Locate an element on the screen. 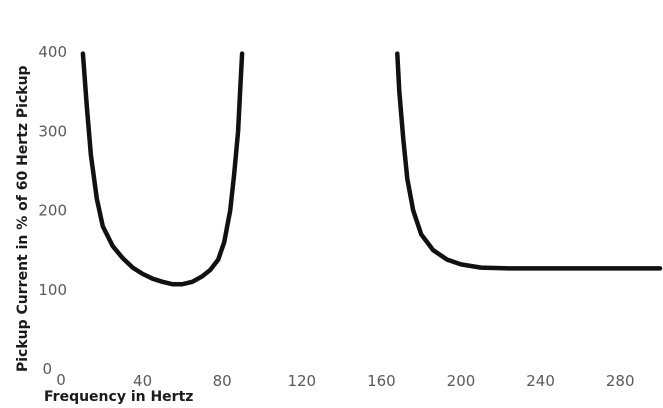 The width and height of the screenshot is (663, 408). y-tick-label: 400 is located at coordinates (52, 52).